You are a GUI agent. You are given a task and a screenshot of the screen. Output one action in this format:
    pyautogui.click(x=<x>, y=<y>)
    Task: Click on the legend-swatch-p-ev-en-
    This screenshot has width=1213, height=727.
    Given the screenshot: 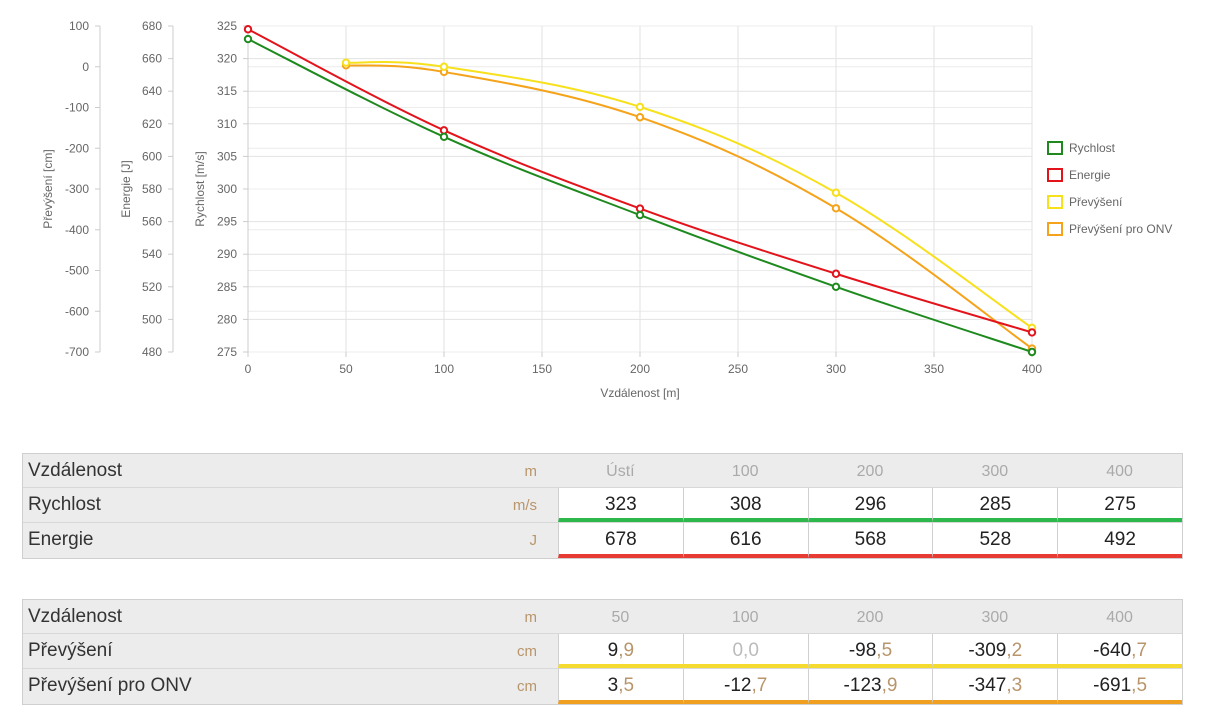 What is the action you would take?
    pyautogui.click(x=1055, y=202)
    